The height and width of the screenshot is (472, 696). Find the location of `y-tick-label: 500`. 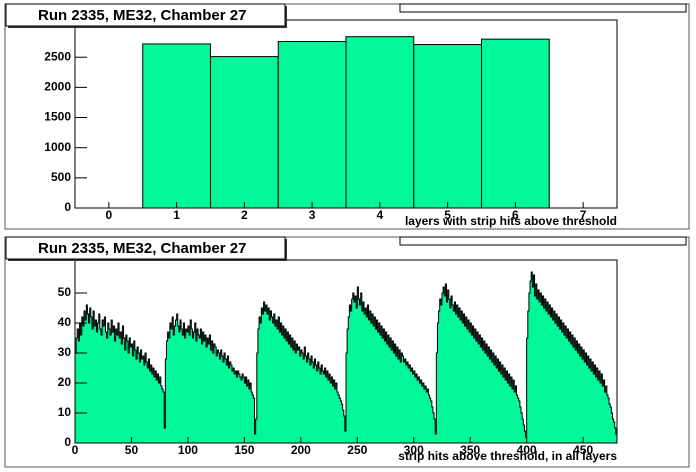

y-tick-label: 500 is located at coordinates (61, 177).